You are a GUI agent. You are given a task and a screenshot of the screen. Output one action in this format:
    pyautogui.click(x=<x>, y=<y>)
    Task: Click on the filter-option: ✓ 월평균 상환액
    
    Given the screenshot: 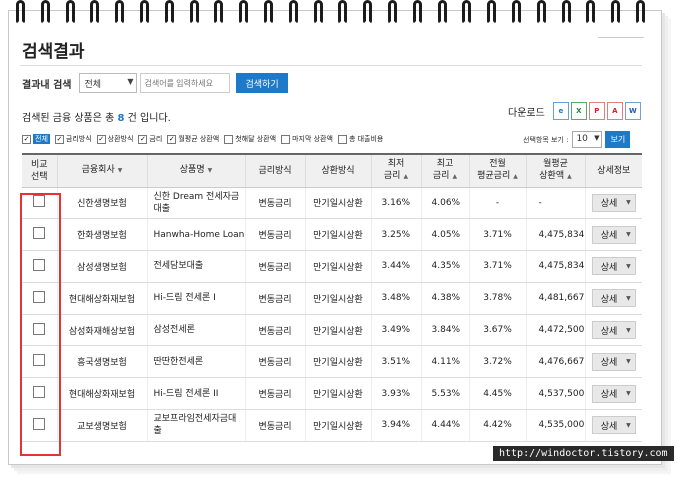 What is the action you would take?
    pyautogui.click(x=193, y=139)
    